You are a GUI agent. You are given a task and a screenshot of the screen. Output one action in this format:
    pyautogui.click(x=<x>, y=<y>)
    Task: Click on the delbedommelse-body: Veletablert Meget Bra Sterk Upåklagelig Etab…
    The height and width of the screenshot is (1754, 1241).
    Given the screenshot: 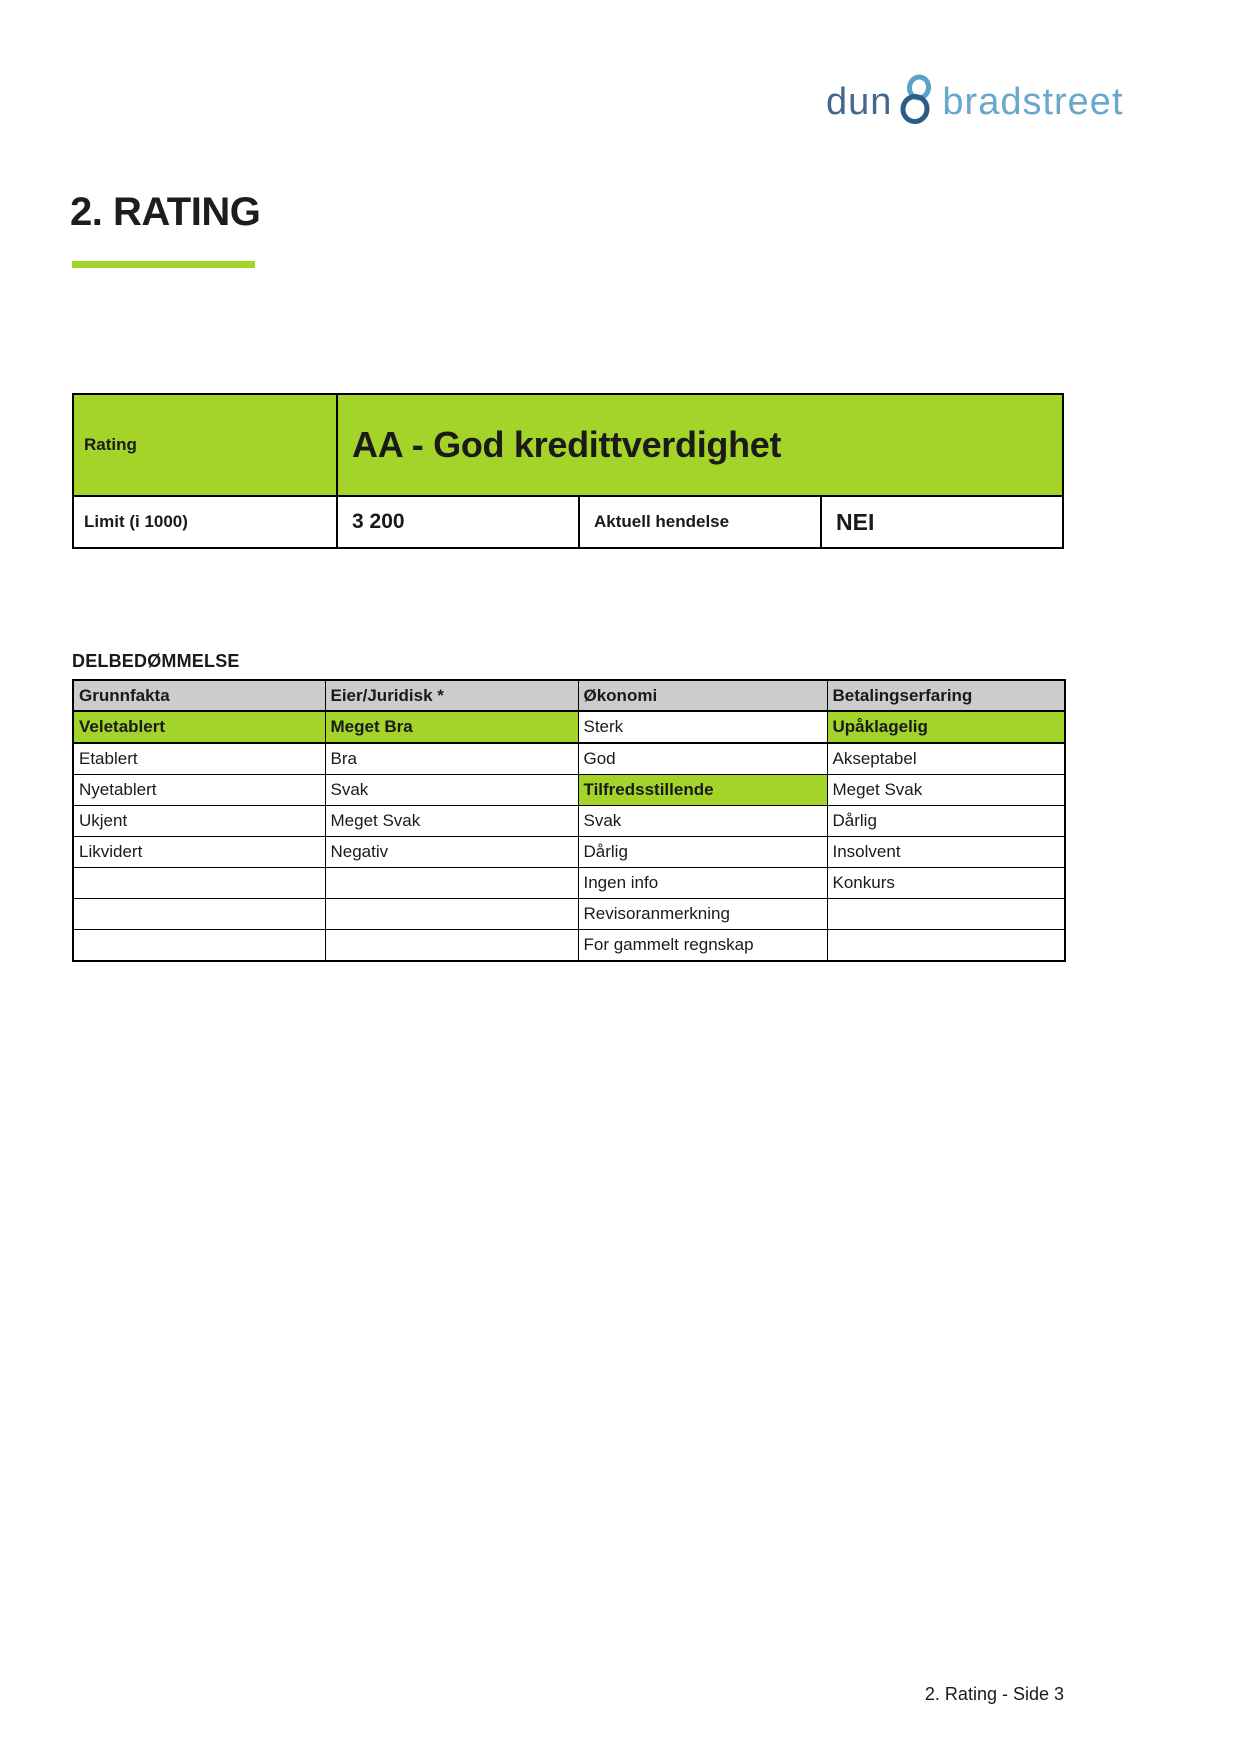 What is the action you would take?
    pyautogui.click(x=569, y=836)
    